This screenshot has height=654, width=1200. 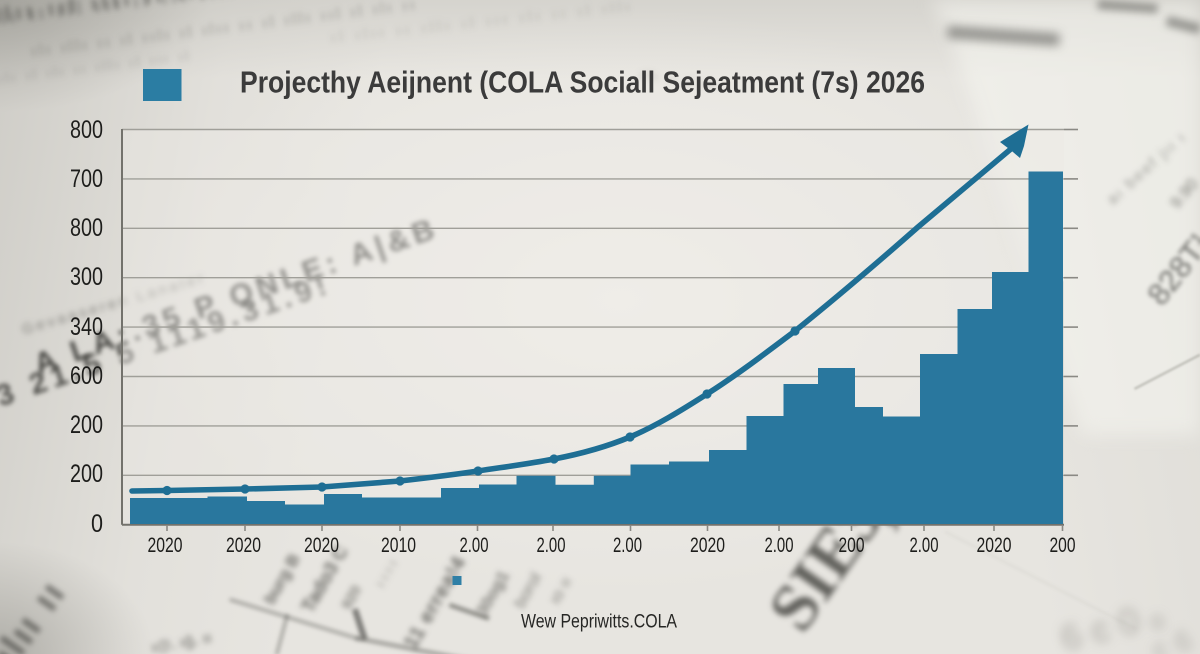 What do you see at coordinates (86, 327) in the screenshot?
I see `svg-text: 340` at bounding box center [86, 327].